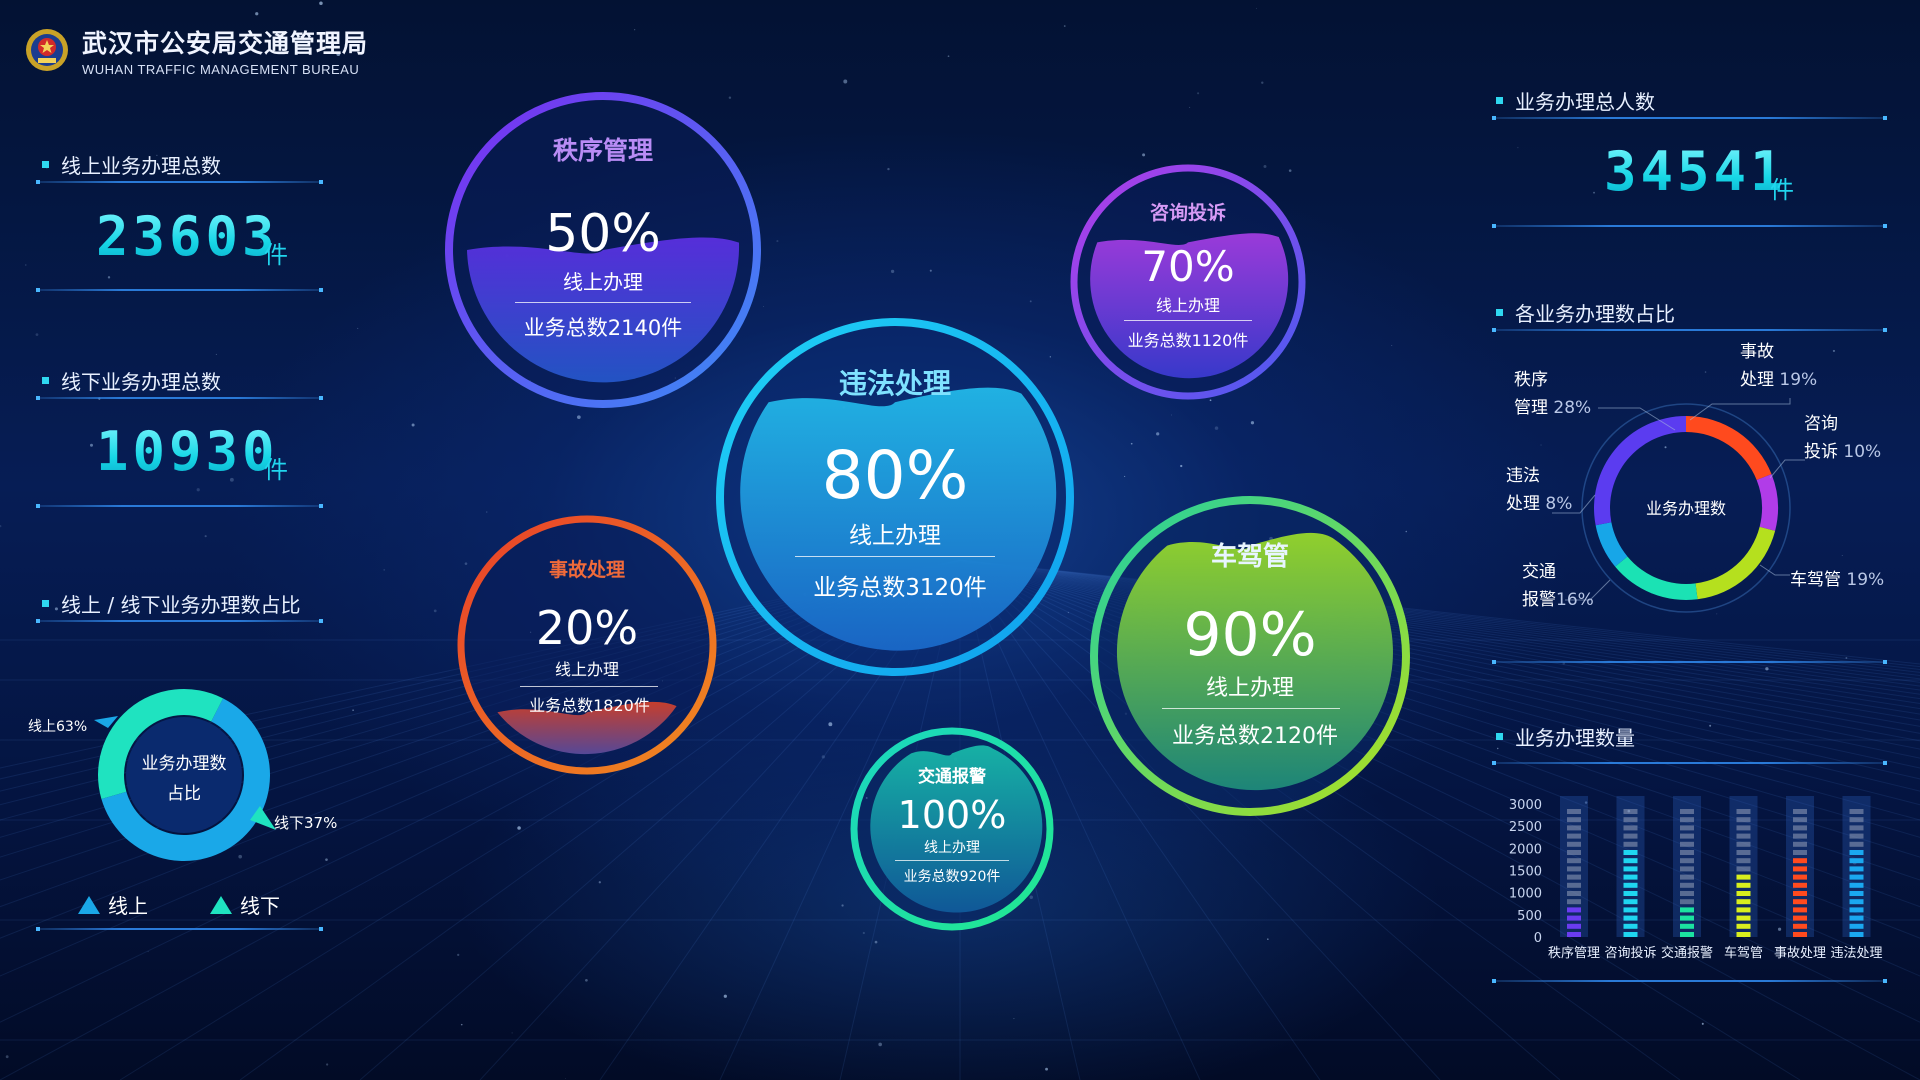 The width and height of the screenshot is (1920, 1080). What do you see at coordinates (128, 906) in the screenshot?
I see `legend-online-label: 线上` at bounding box center [128, 906].